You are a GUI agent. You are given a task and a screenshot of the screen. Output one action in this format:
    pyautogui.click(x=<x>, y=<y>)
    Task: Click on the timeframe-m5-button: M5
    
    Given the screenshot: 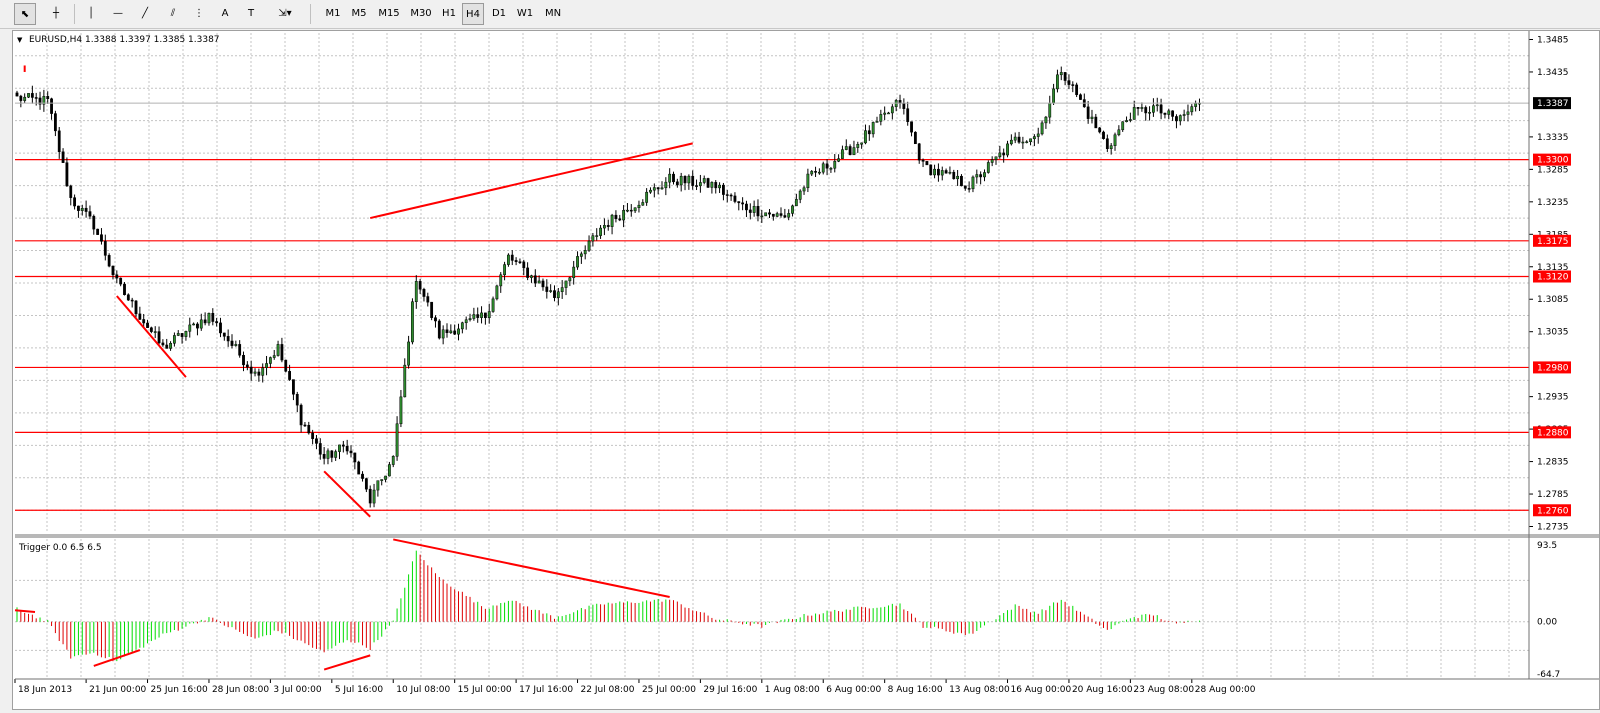 What is the action you would take?
    pyautogui.click(x=359, y=13)
    